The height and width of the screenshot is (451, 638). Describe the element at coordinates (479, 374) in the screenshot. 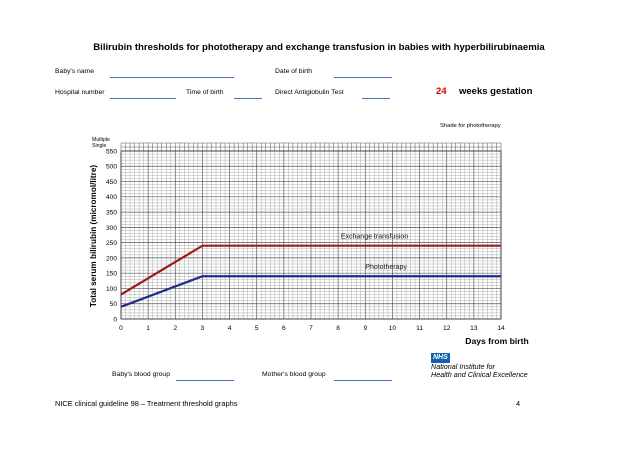

I see `nice-logo-line2: Health and Clinical Excellence` at that location.